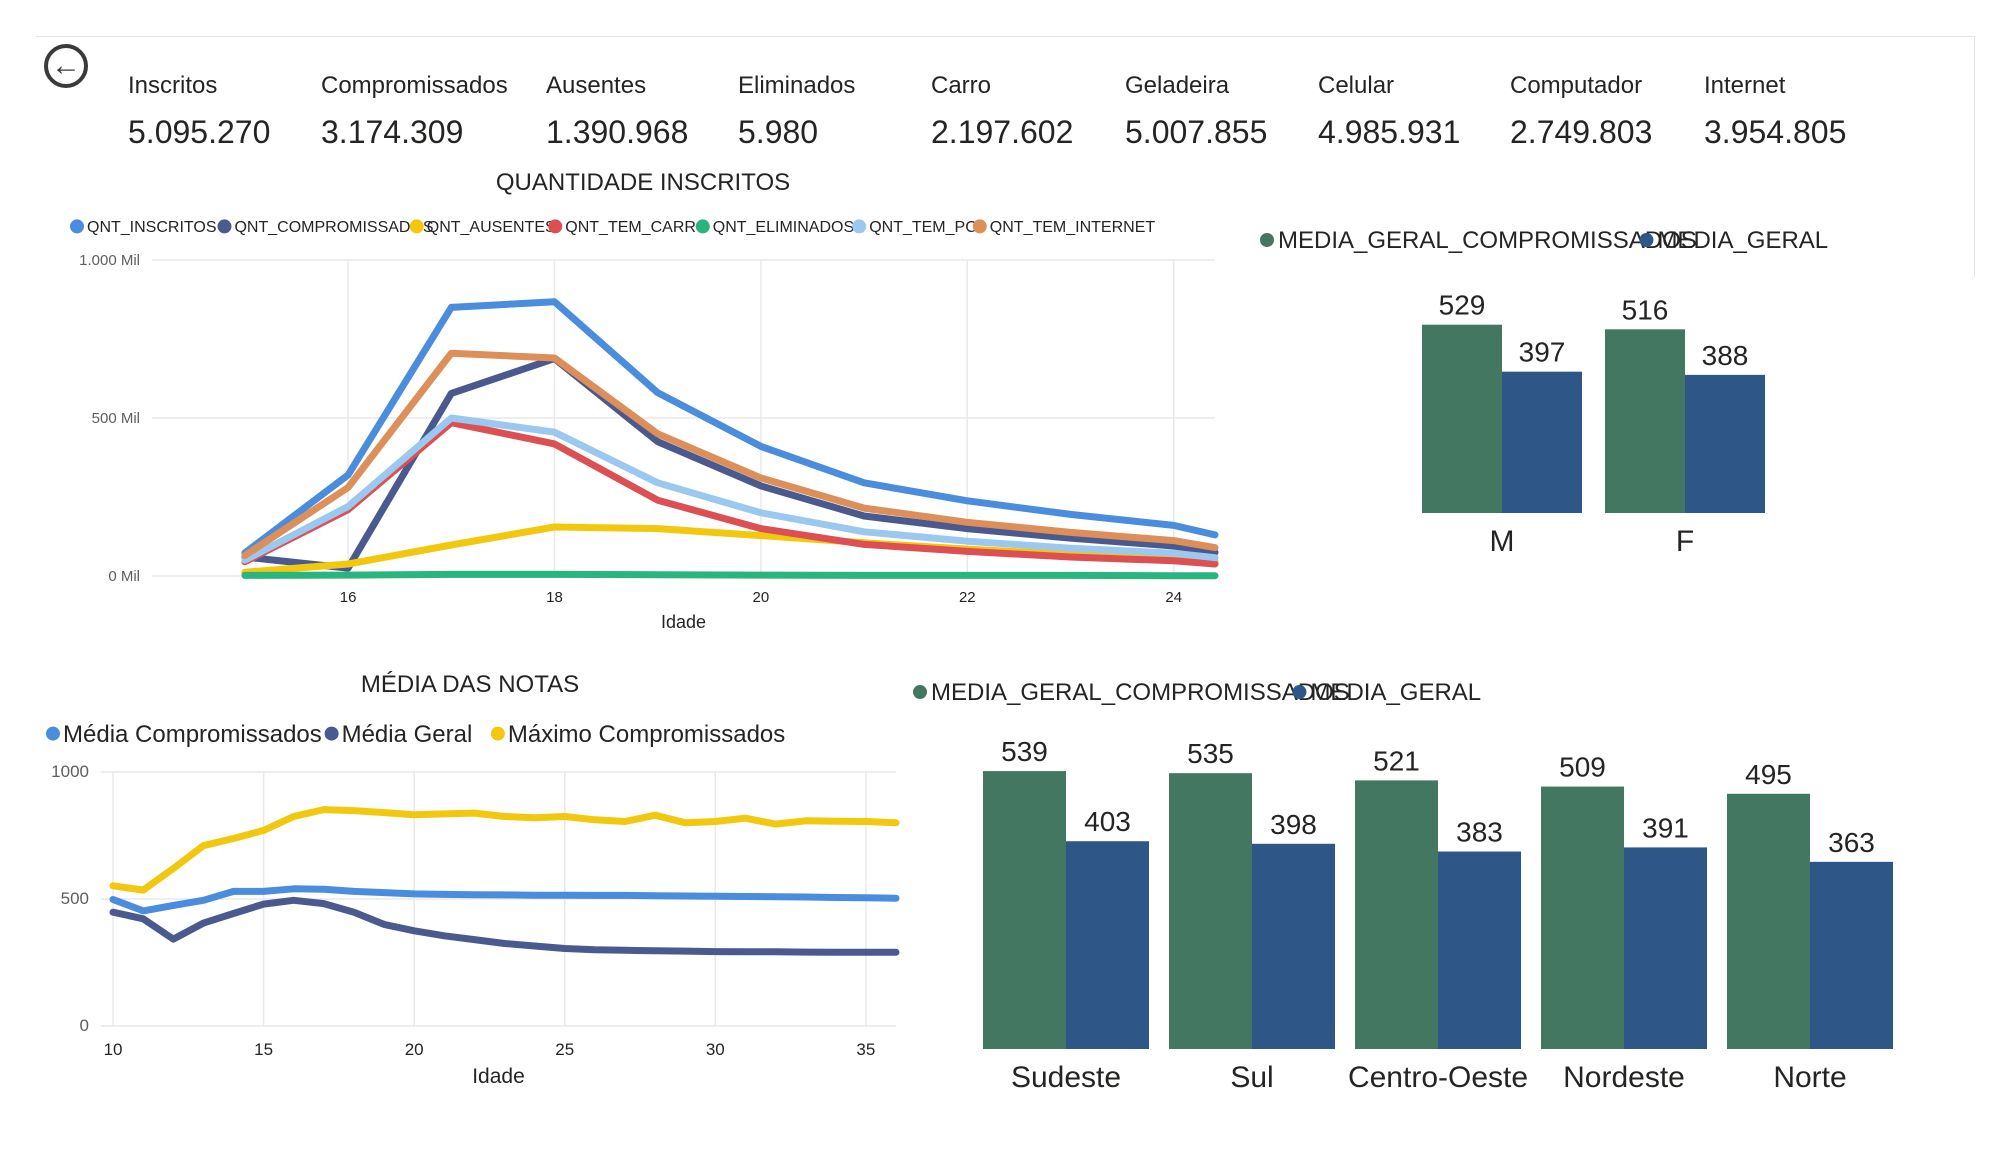  I want to click on kpi-label: Compromissados, so click(414, 85).